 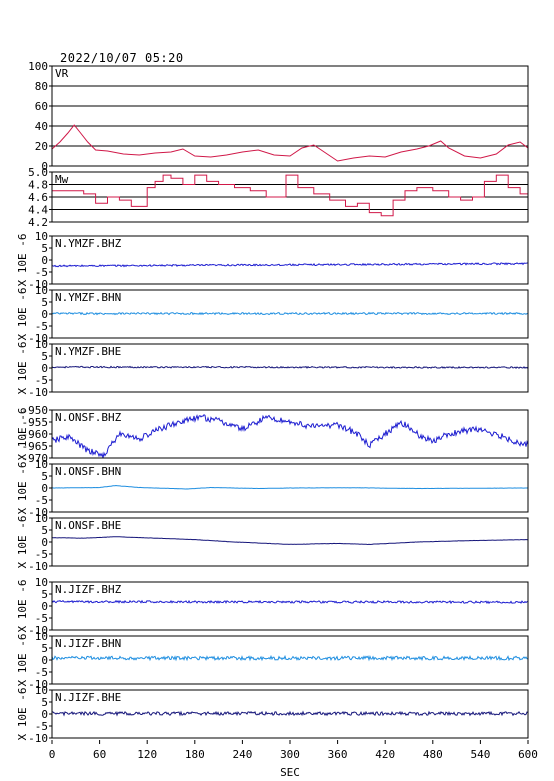 What do you see at coordinates (480, 754) in the screenshot?
I see `x-tick-label: 540` at bounding box center [480, 754].